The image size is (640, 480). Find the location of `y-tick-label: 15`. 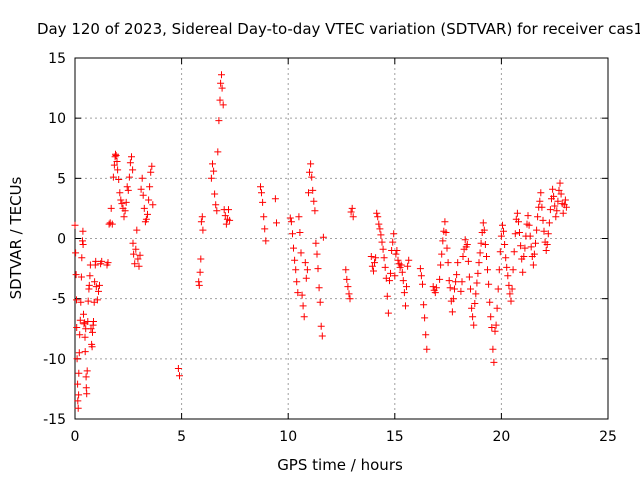

y-tick-label: 15 is located at coordinates (57, 59).